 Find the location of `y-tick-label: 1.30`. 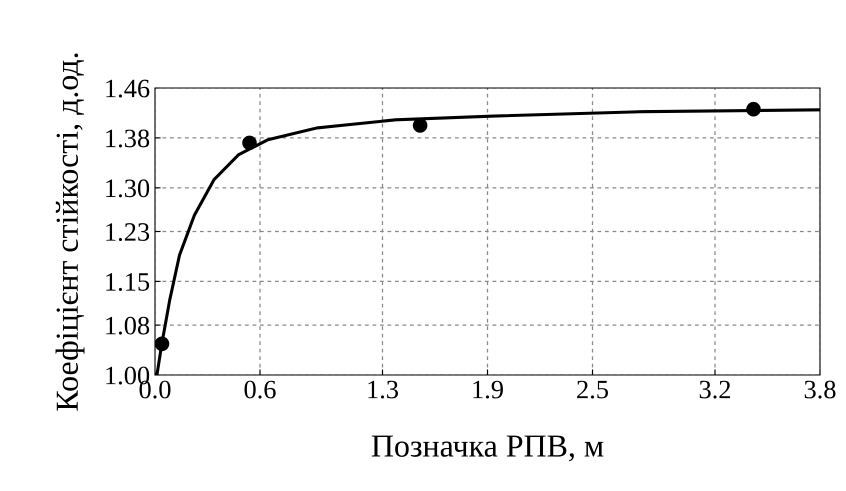

y-tick-label: 1.30 is located at coordinates (128, 188).